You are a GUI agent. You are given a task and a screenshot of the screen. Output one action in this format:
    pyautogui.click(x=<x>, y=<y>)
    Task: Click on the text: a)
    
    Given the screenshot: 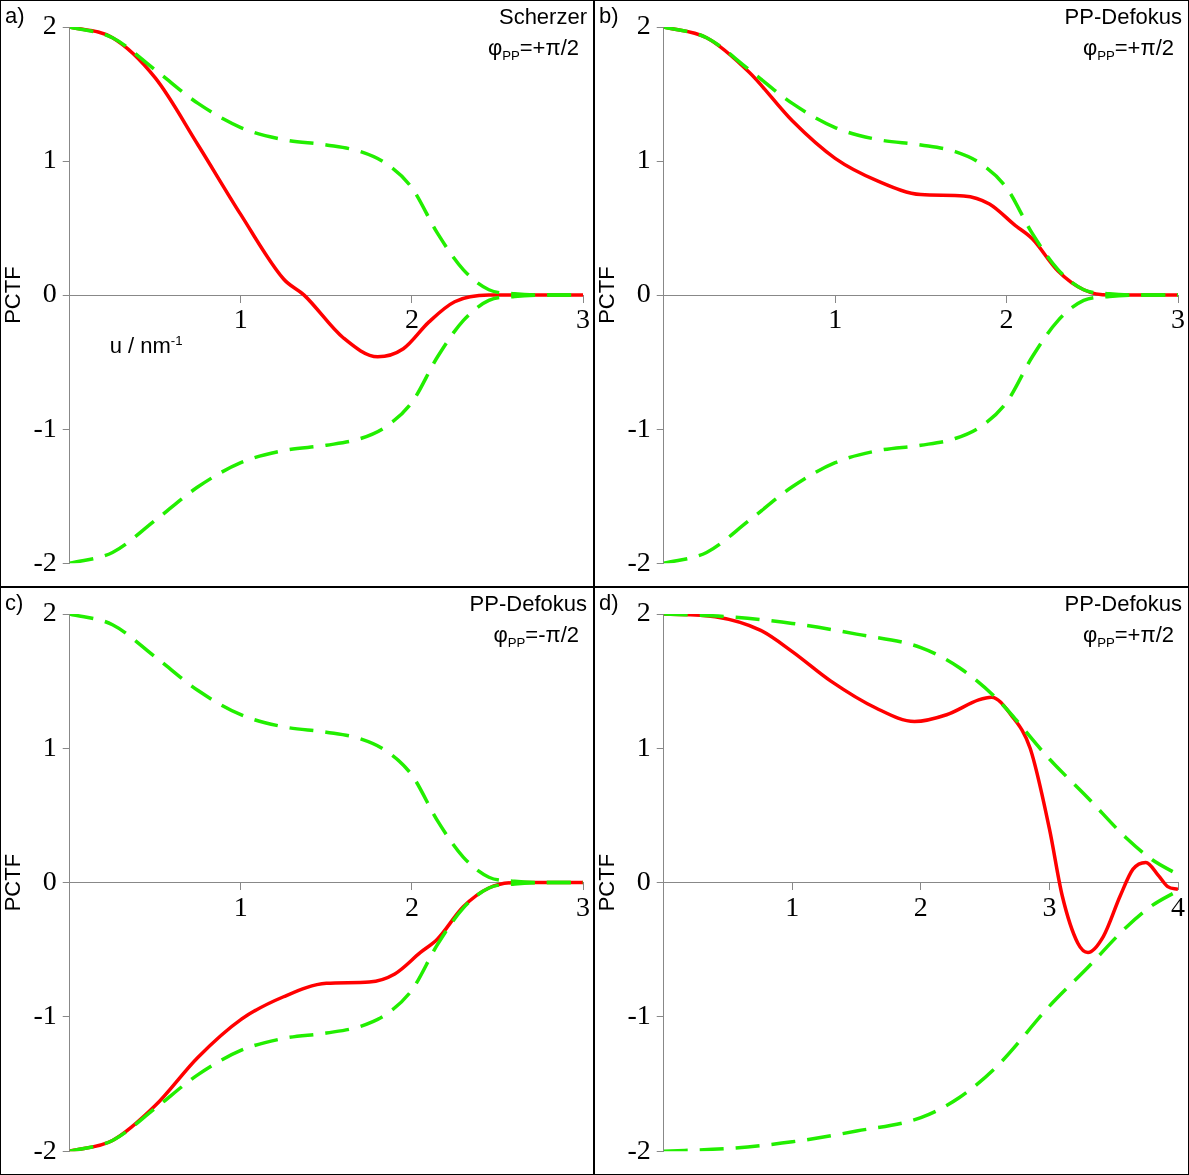 What is the action you would take?
    pyautogui.click(x=15, y=16)
    